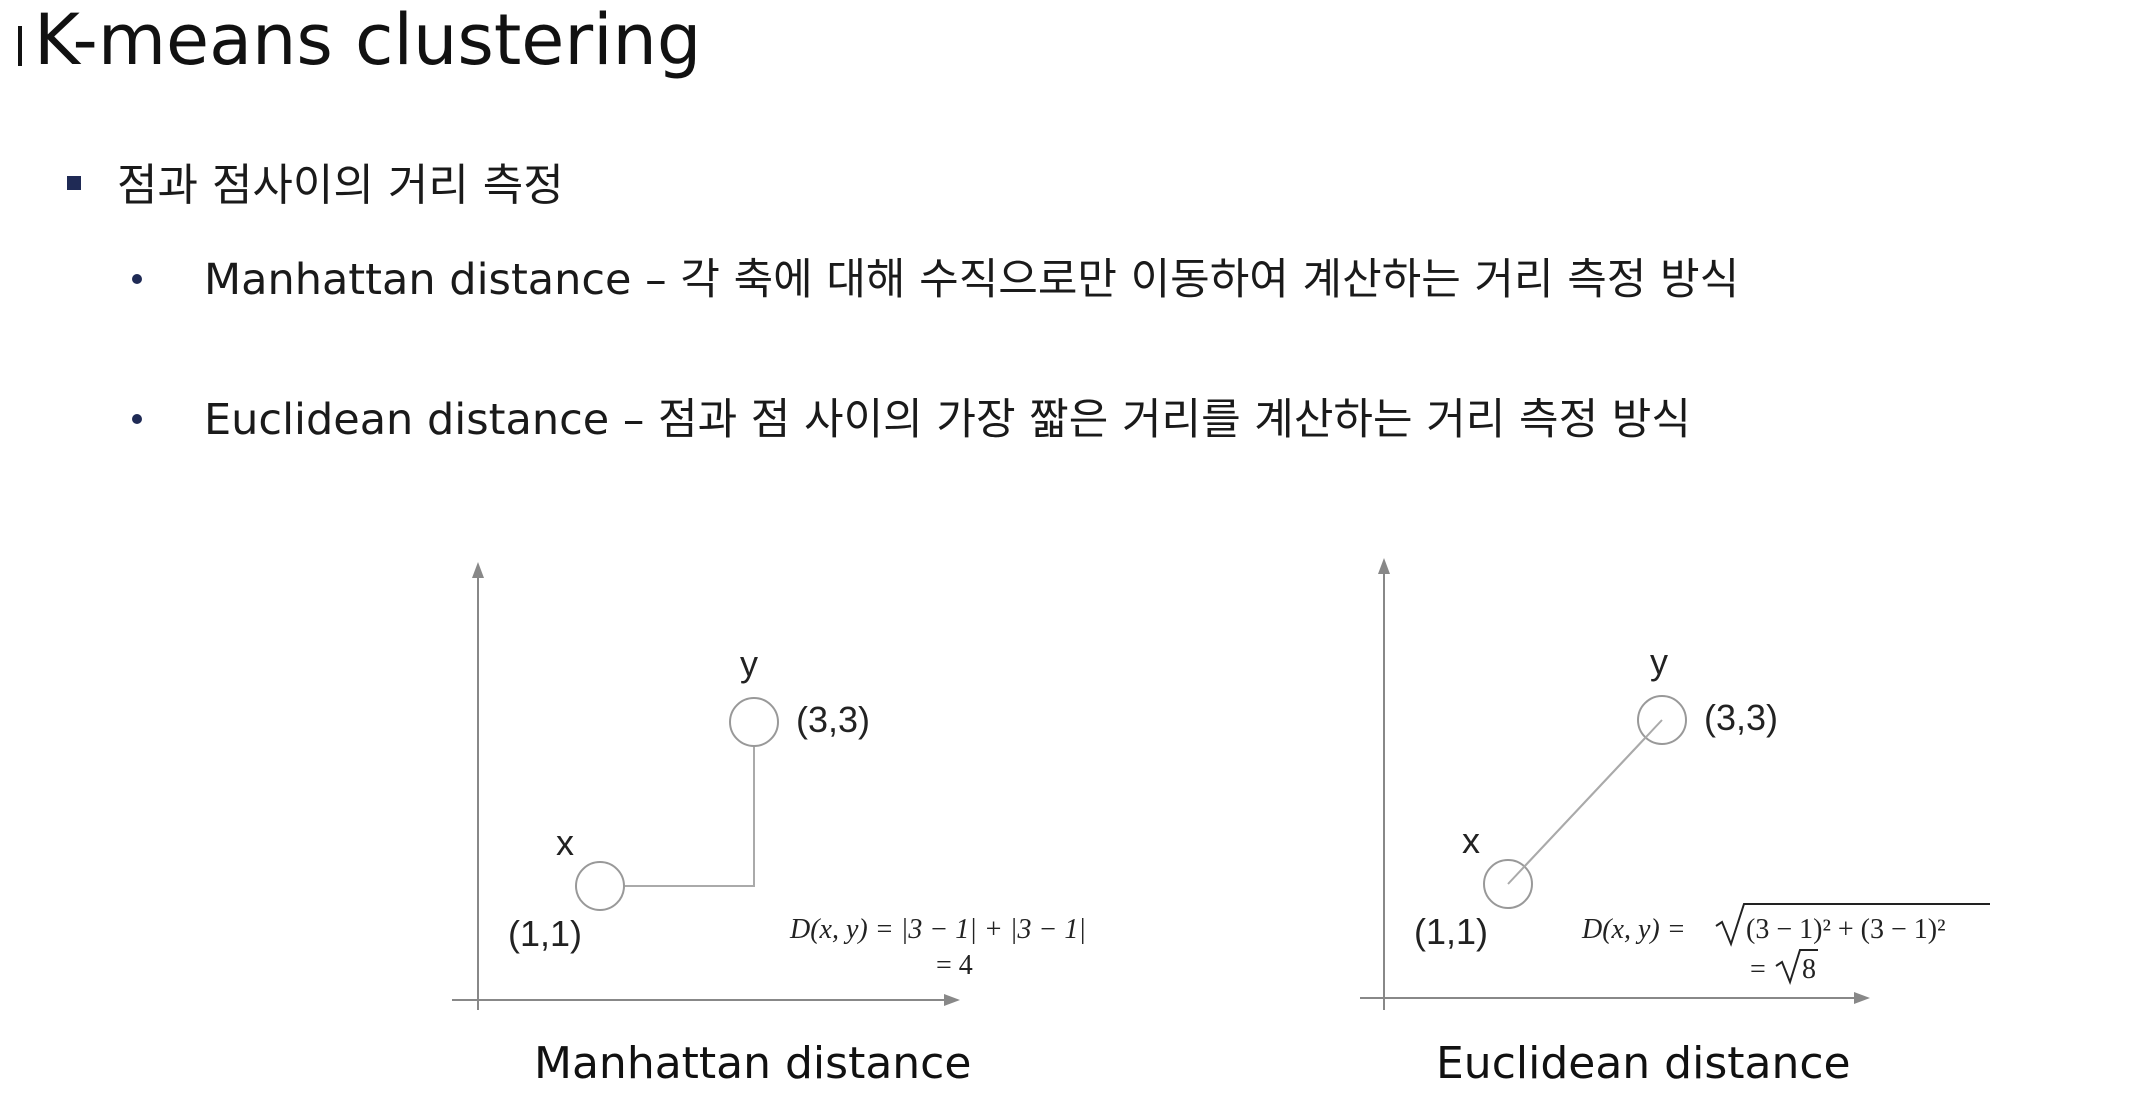 This screenshot has height=1112, width=2156. Describe the element at coordinates (954, 965) in the screenshot. I see `manhattan-formula-line2: = 4` at that location.